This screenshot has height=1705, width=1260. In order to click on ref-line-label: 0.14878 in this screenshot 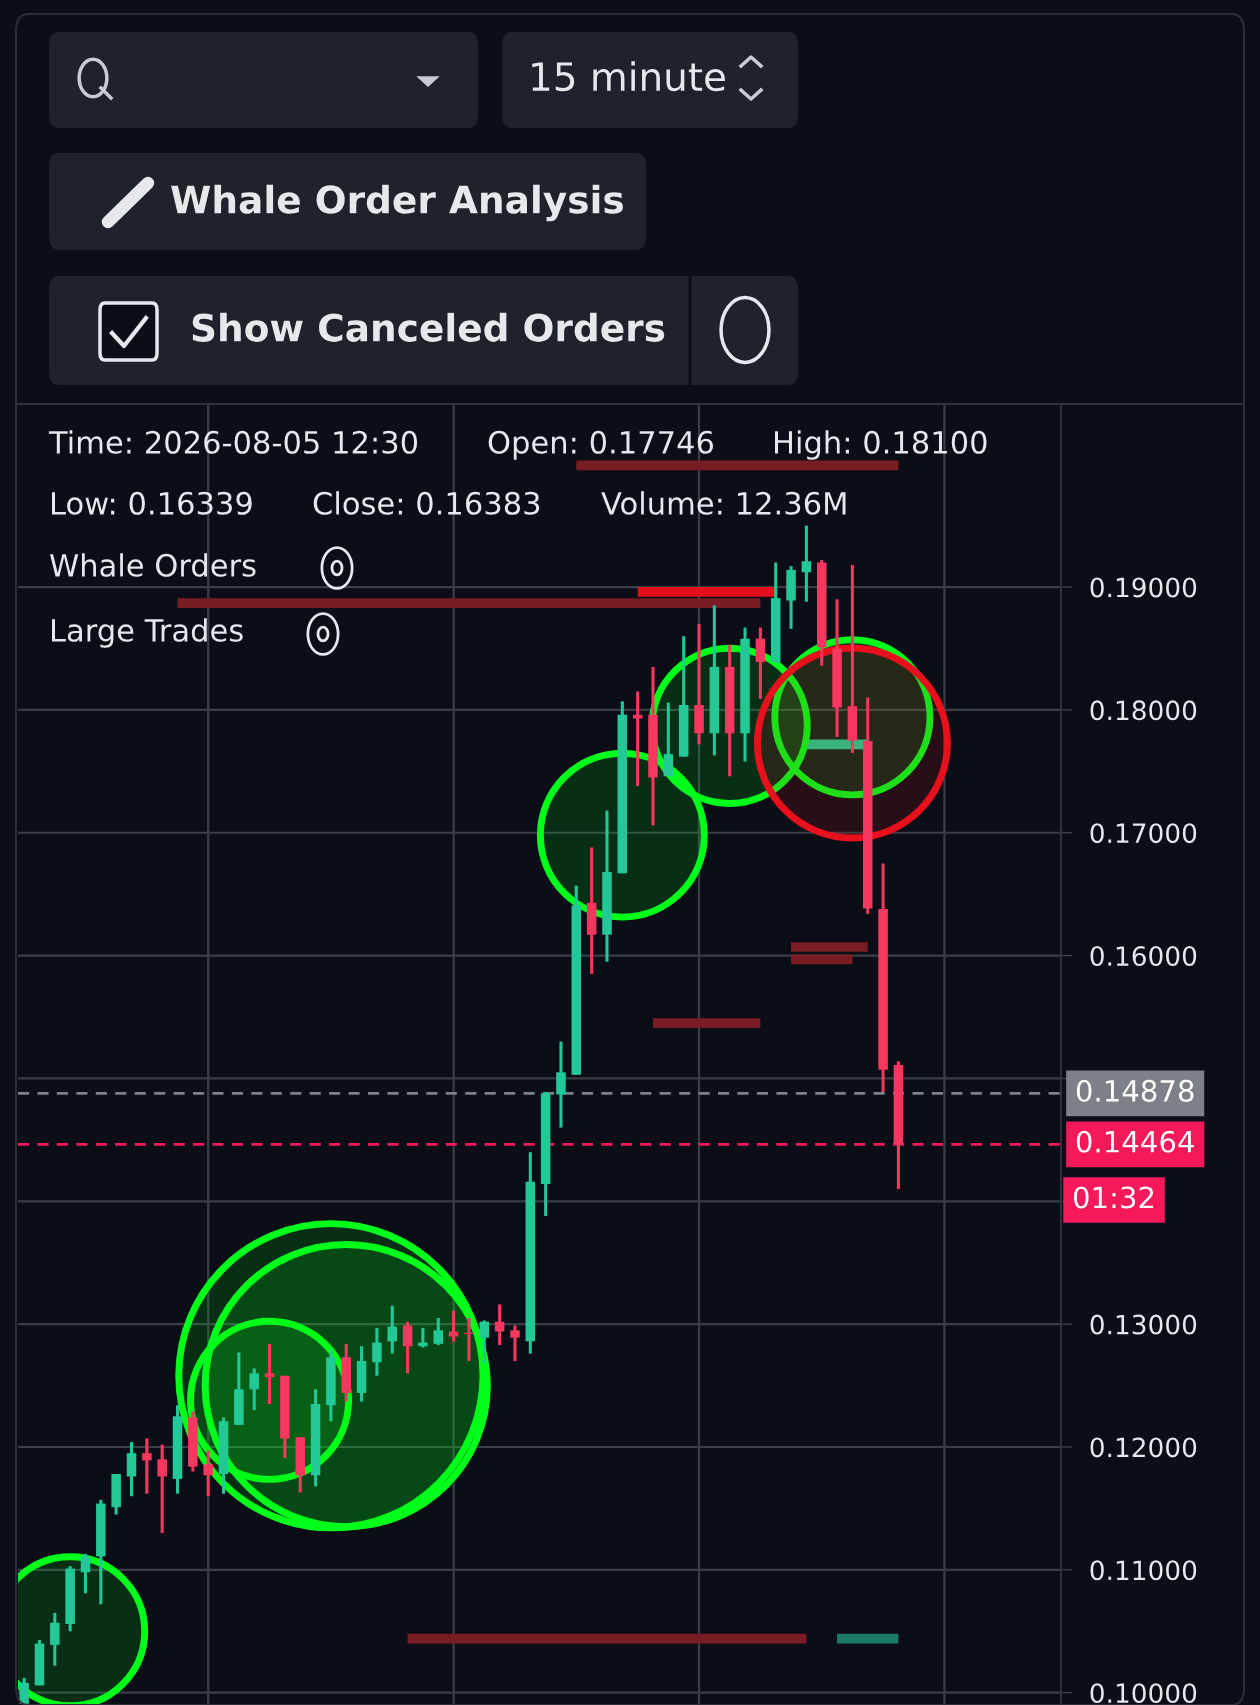, I will do `click(1135, 1090)`.